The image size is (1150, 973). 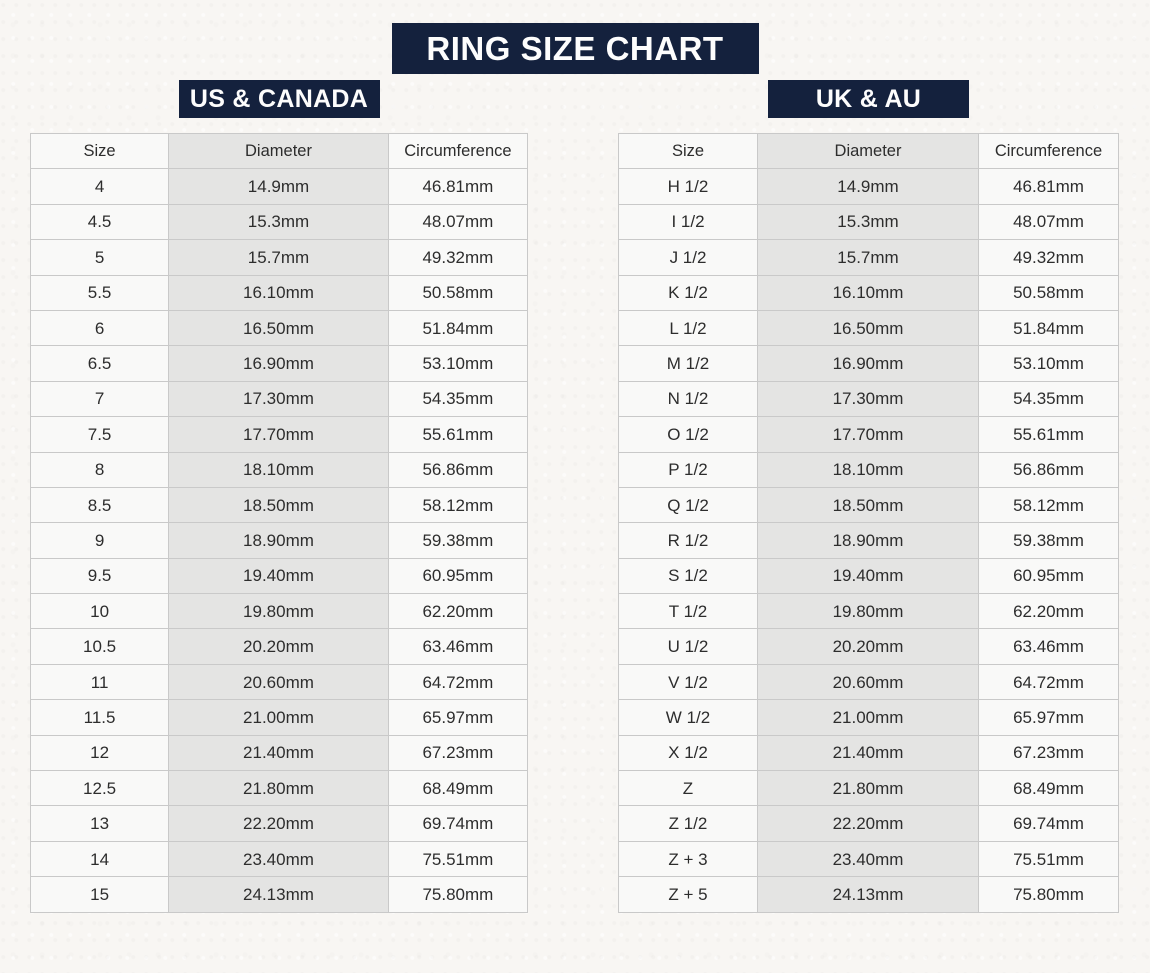 I want to click on size-cell: Z, so click(x=688, y=788).